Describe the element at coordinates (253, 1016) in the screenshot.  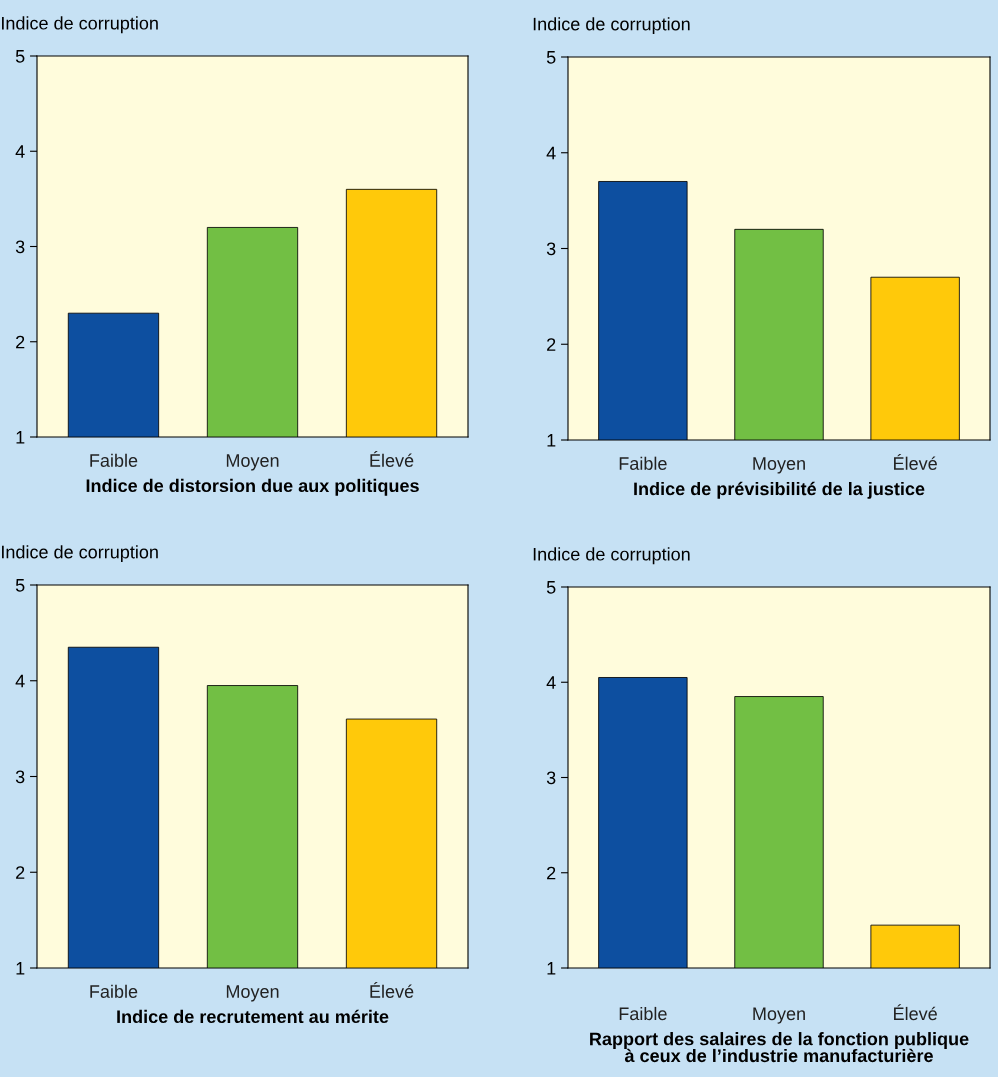
I see `x-axis-title: Indice de recrutement au mérite` at that location.